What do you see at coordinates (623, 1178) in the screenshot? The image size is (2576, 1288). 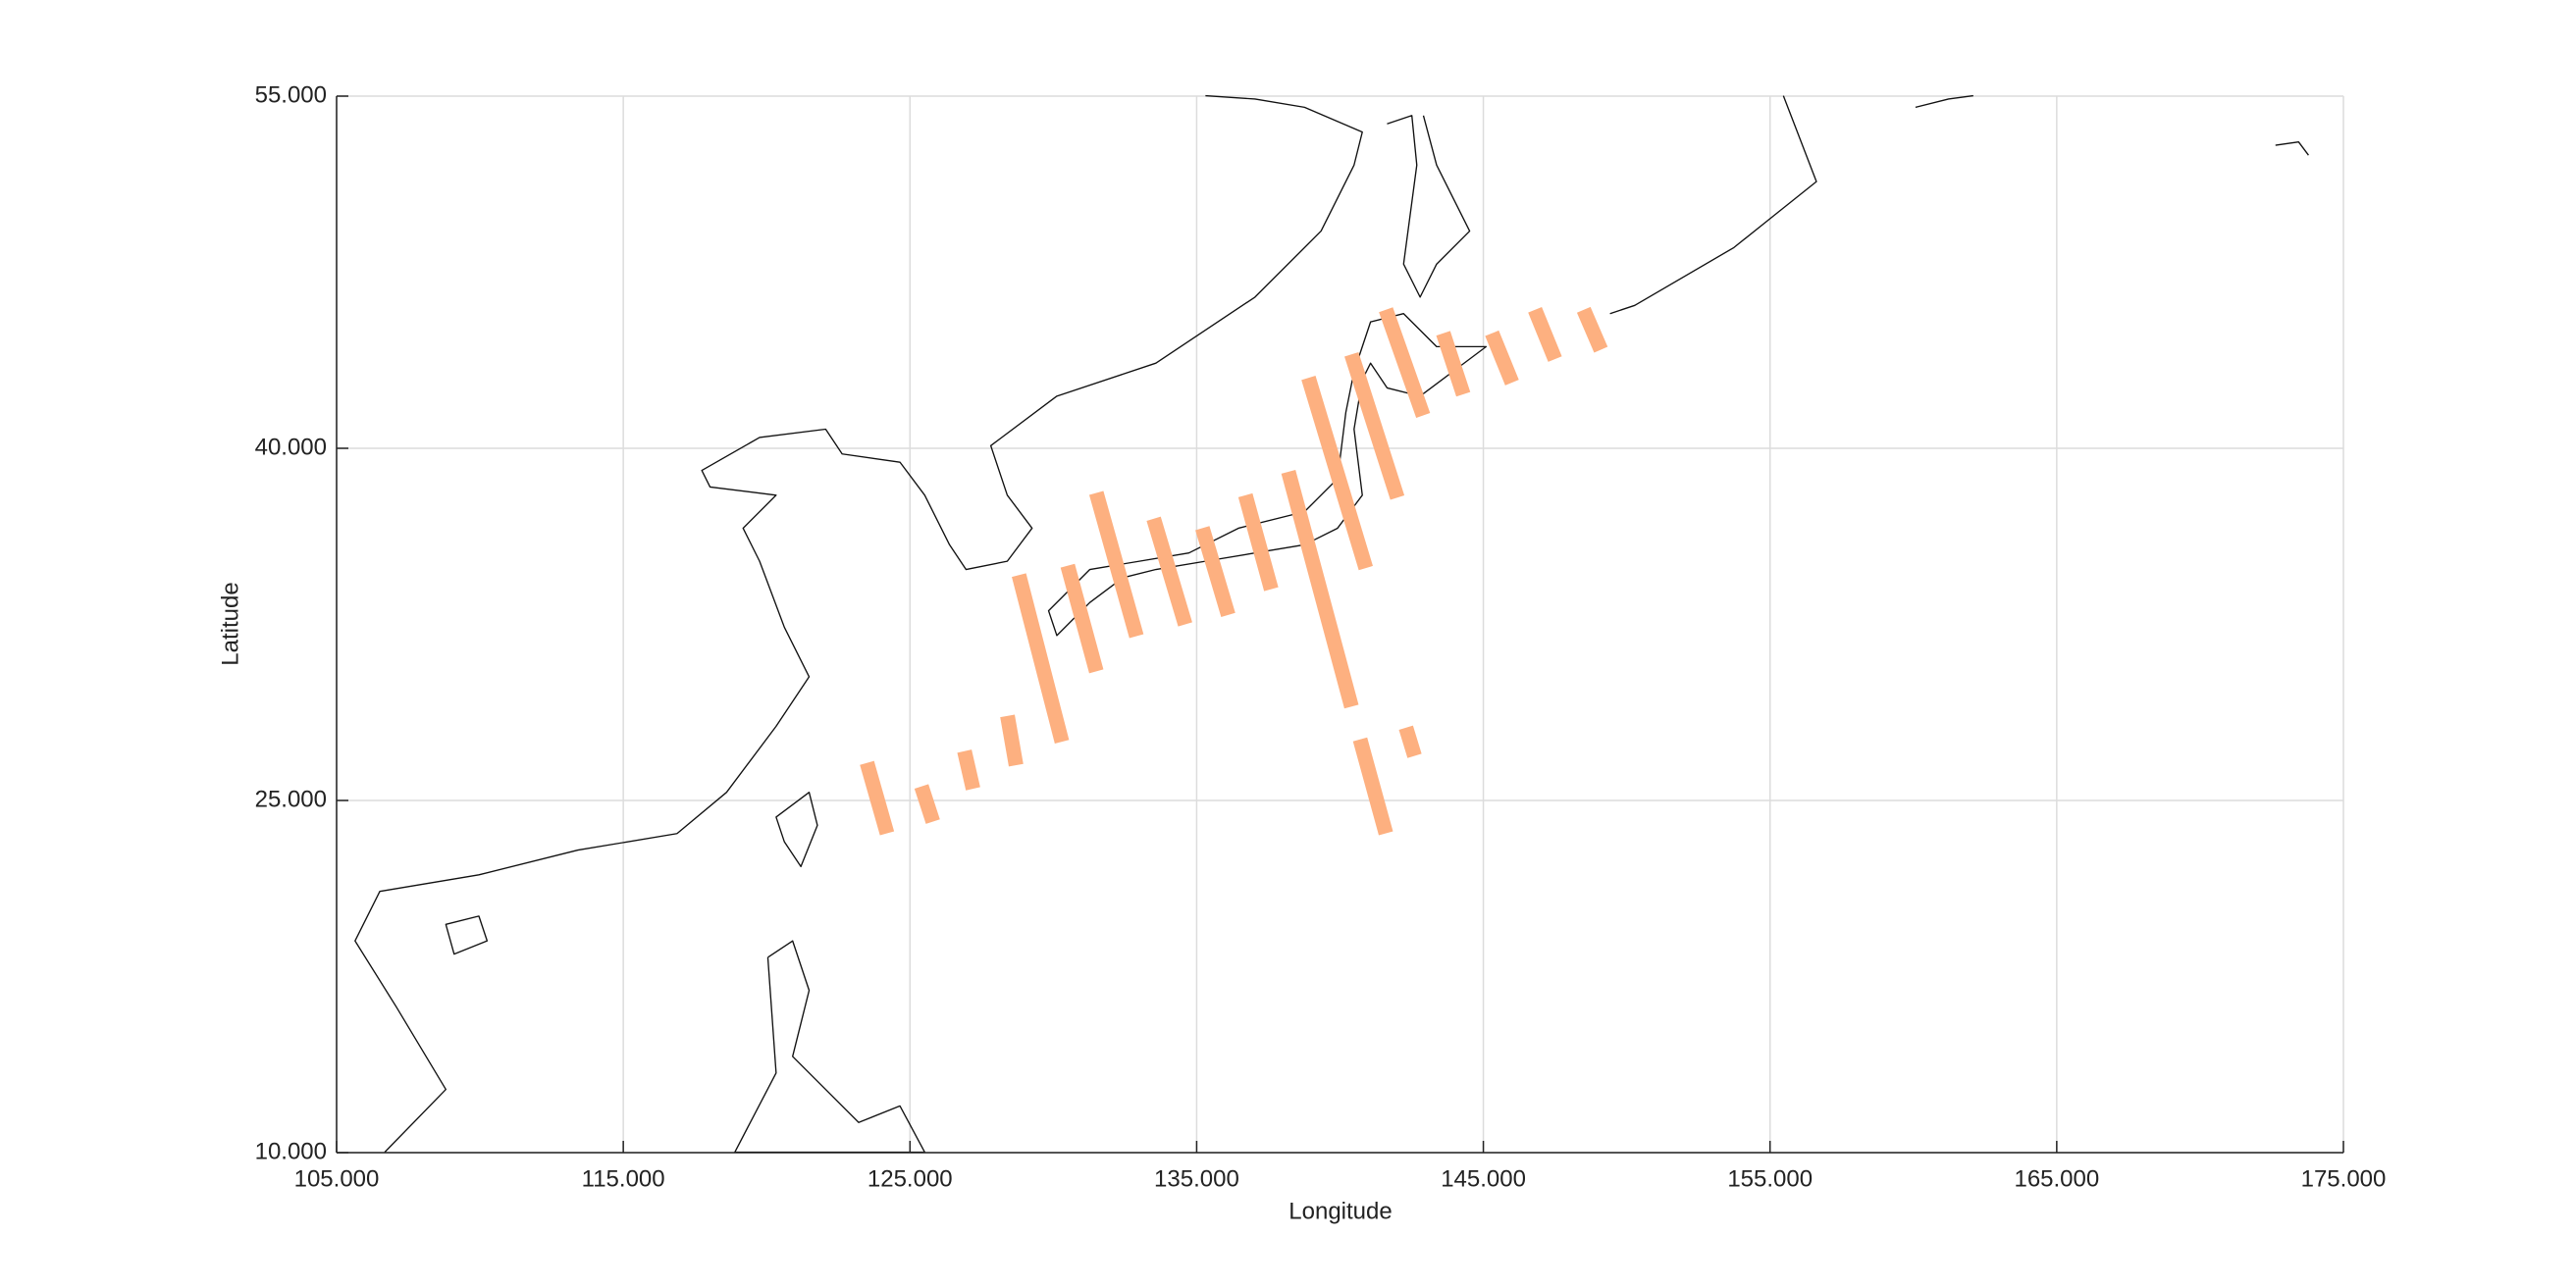 I see `x-tick-label: 115.000` at bounding box center [623, 1178].